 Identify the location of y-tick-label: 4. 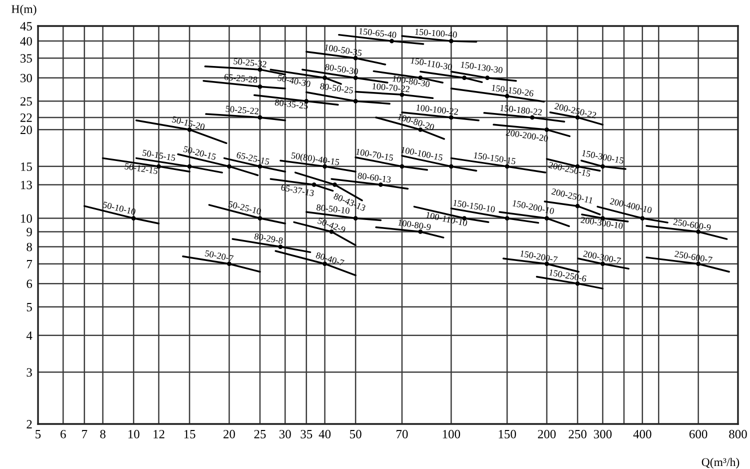
(29, 336).